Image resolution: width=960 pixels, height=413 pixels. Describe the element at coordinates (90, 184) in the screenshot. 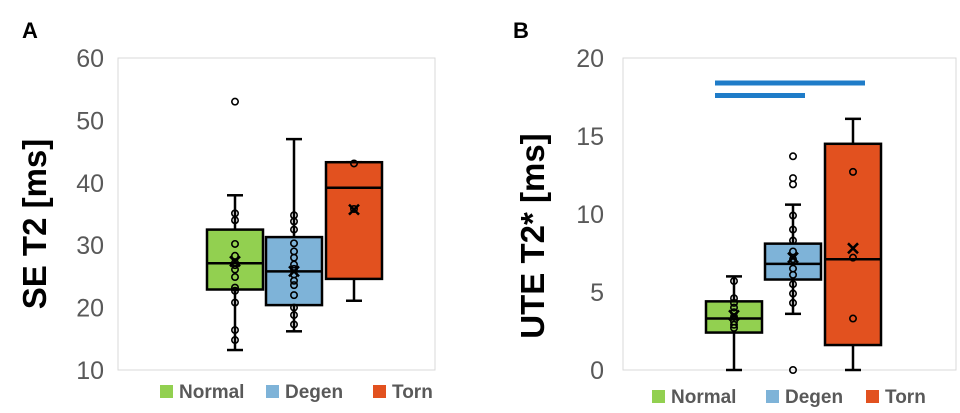

I see `y-tick-label: 40` at that location.